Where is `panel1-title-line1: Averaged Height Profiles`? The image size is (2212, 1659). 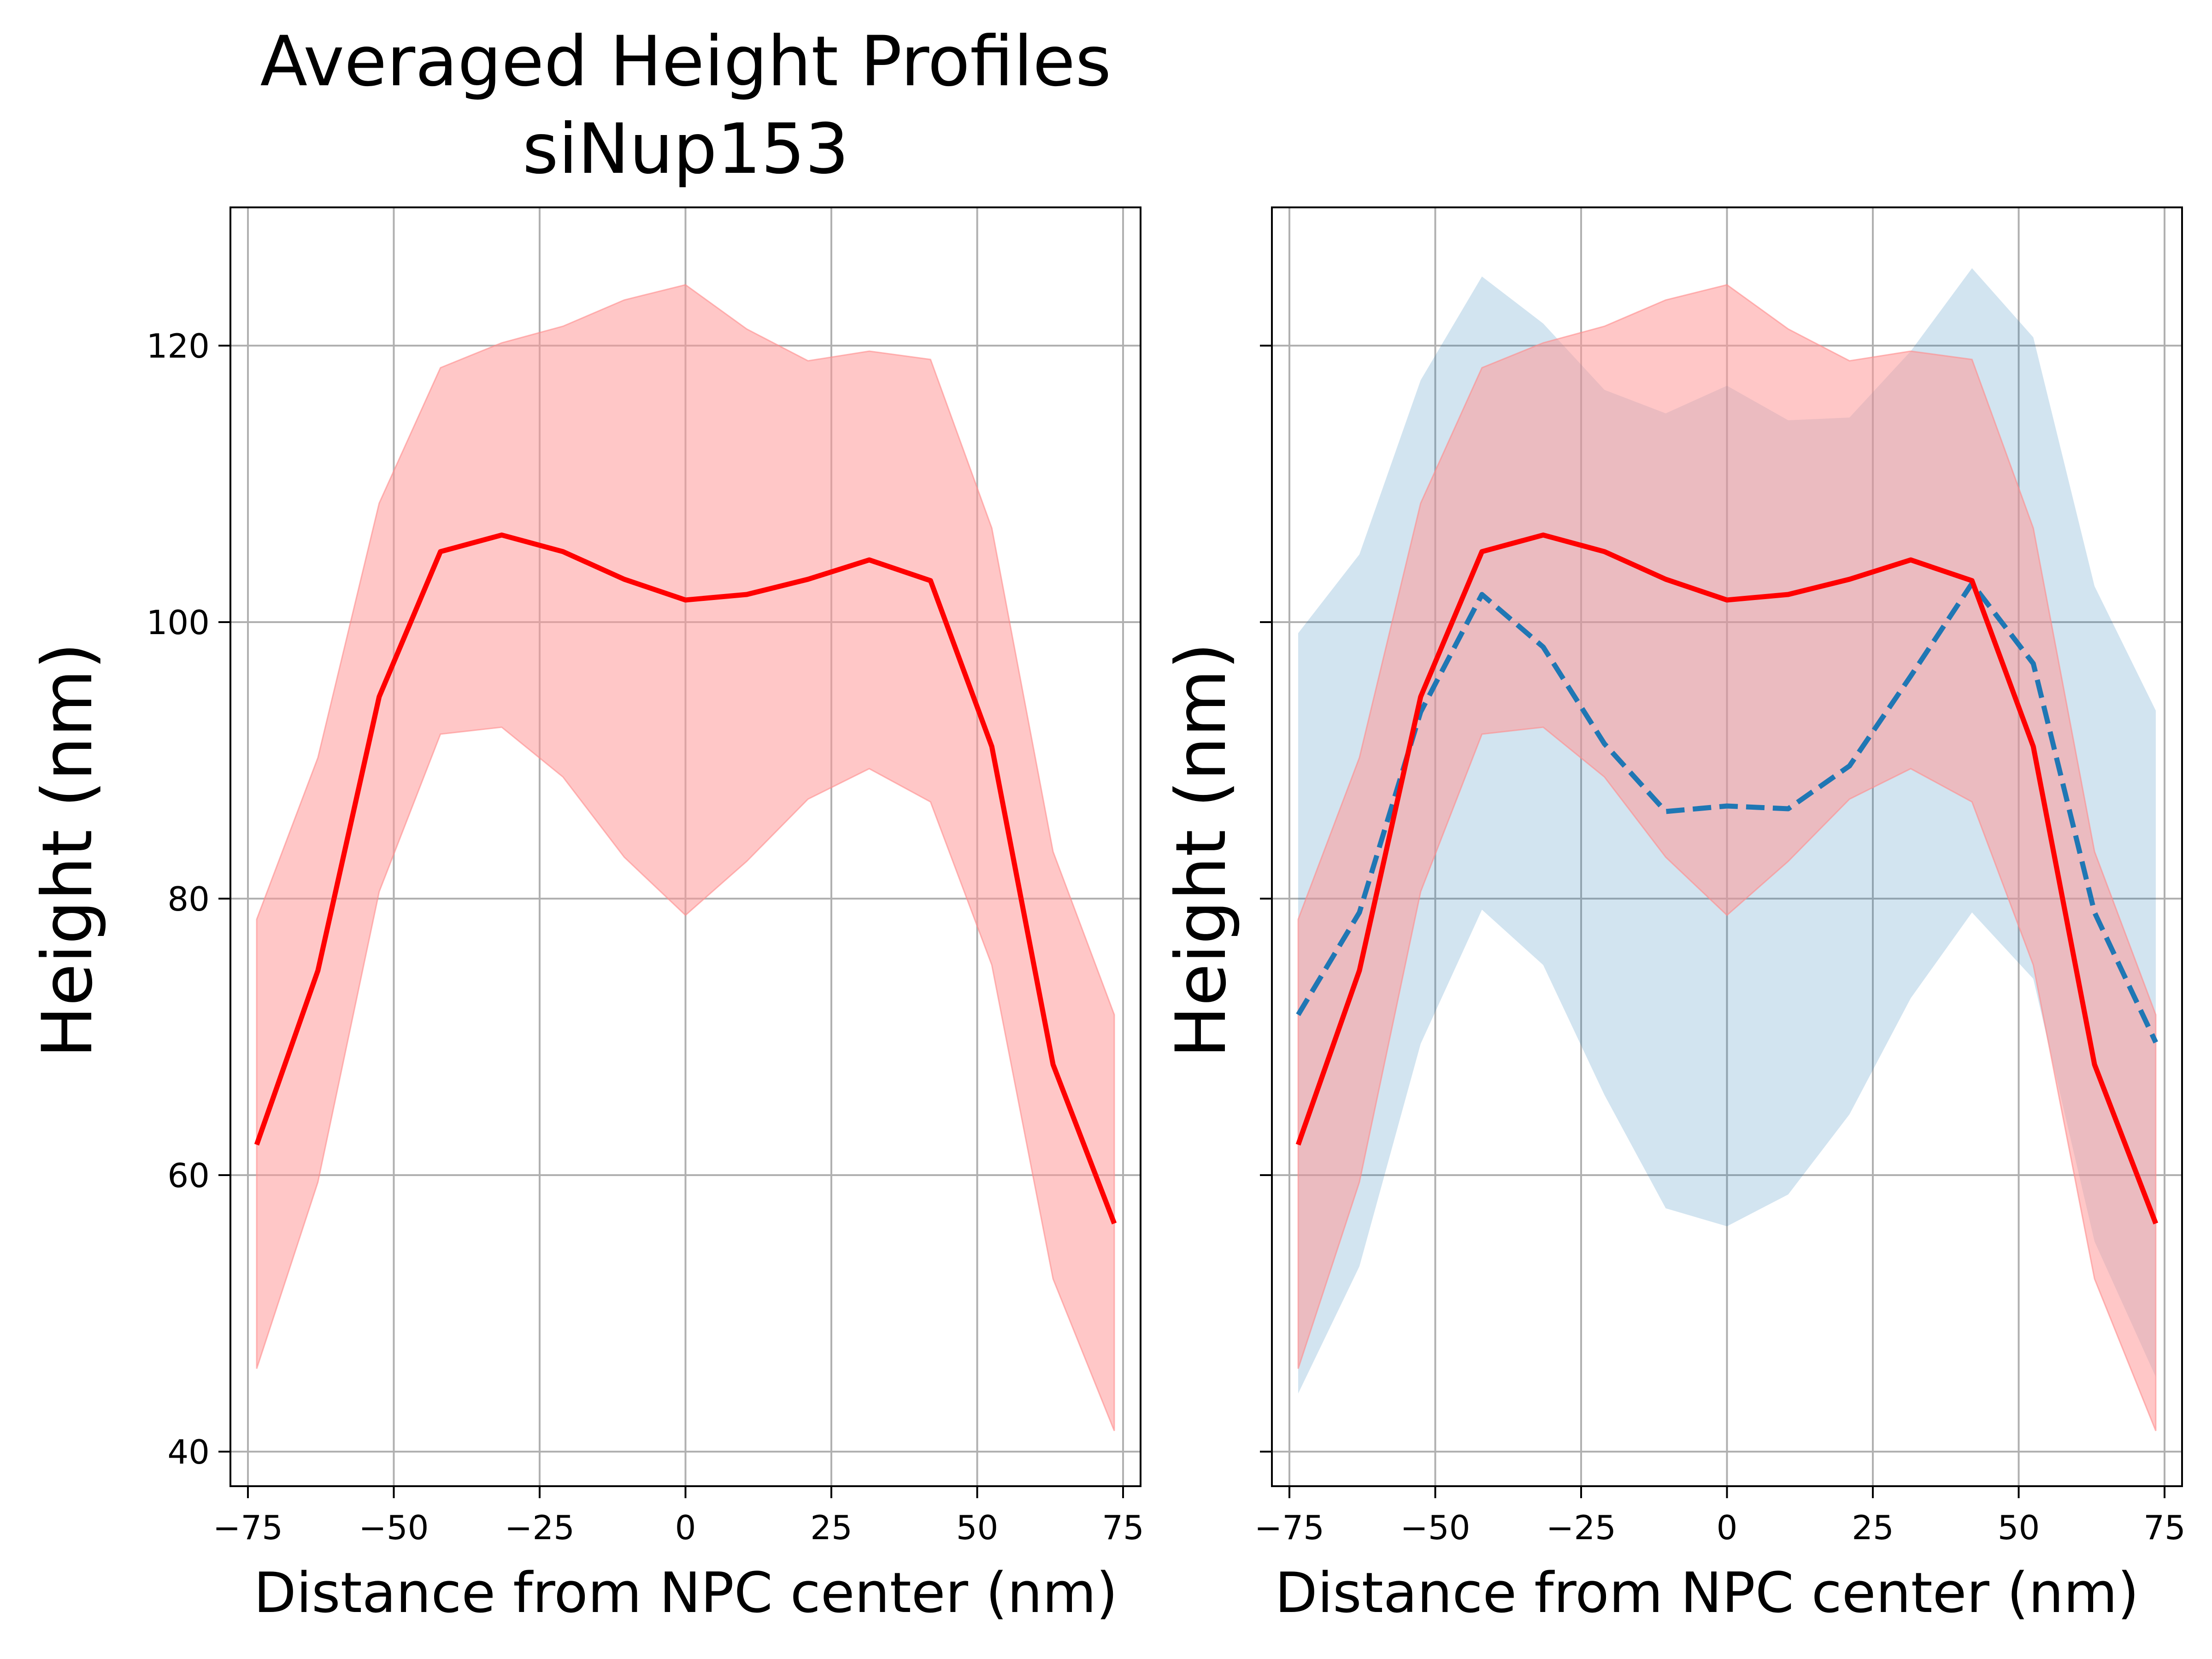 panel1-title-line1: Averaged Height Profiles is located at coordinates (686, 62).